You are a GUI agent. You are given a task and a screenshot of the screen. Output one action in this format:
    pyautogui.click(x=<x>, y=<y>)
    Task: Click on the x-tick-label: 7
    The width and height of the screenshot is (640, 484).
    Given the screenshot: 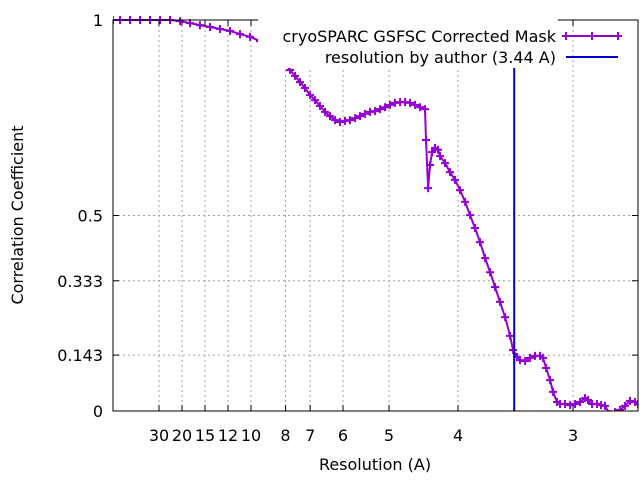 What is the action you would take?
    pyautogui.click(x=310, y=435)
    